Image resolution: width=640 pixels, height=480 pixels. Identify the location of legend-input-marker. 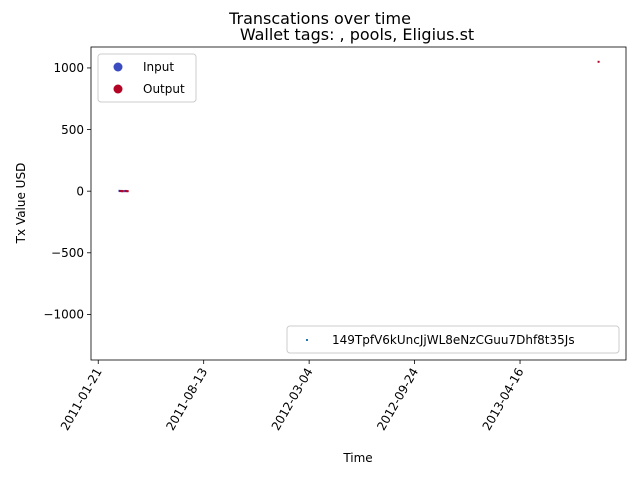
(118, 67).